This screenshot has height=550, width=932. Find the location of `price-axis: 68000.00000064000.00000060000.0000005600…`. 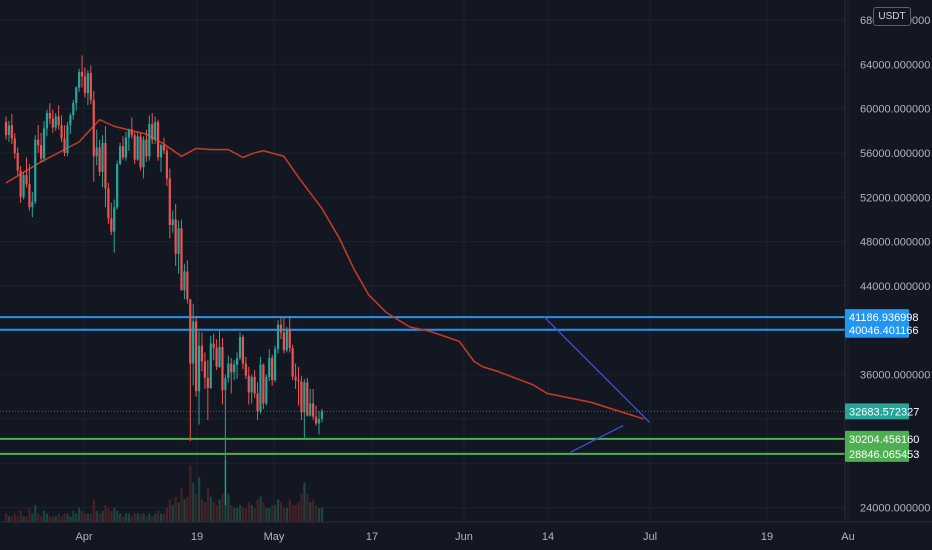

price-axis: 68000.00000064000.00000060000.0000005600… is located at coordinates (887, 261).